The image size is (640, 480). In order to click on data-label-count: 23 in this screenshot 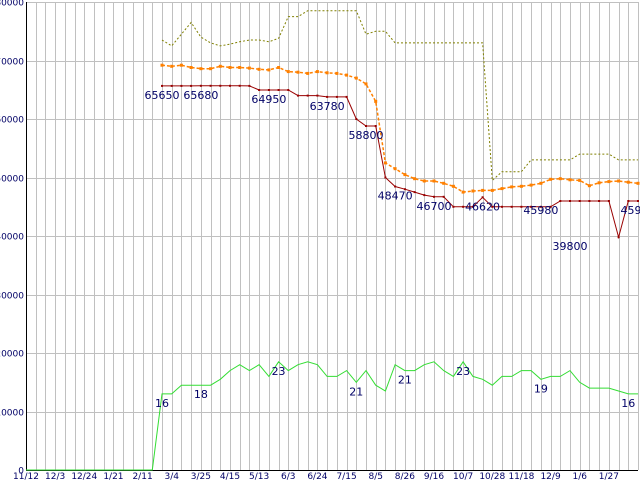, I will do `click(463, 371)`.